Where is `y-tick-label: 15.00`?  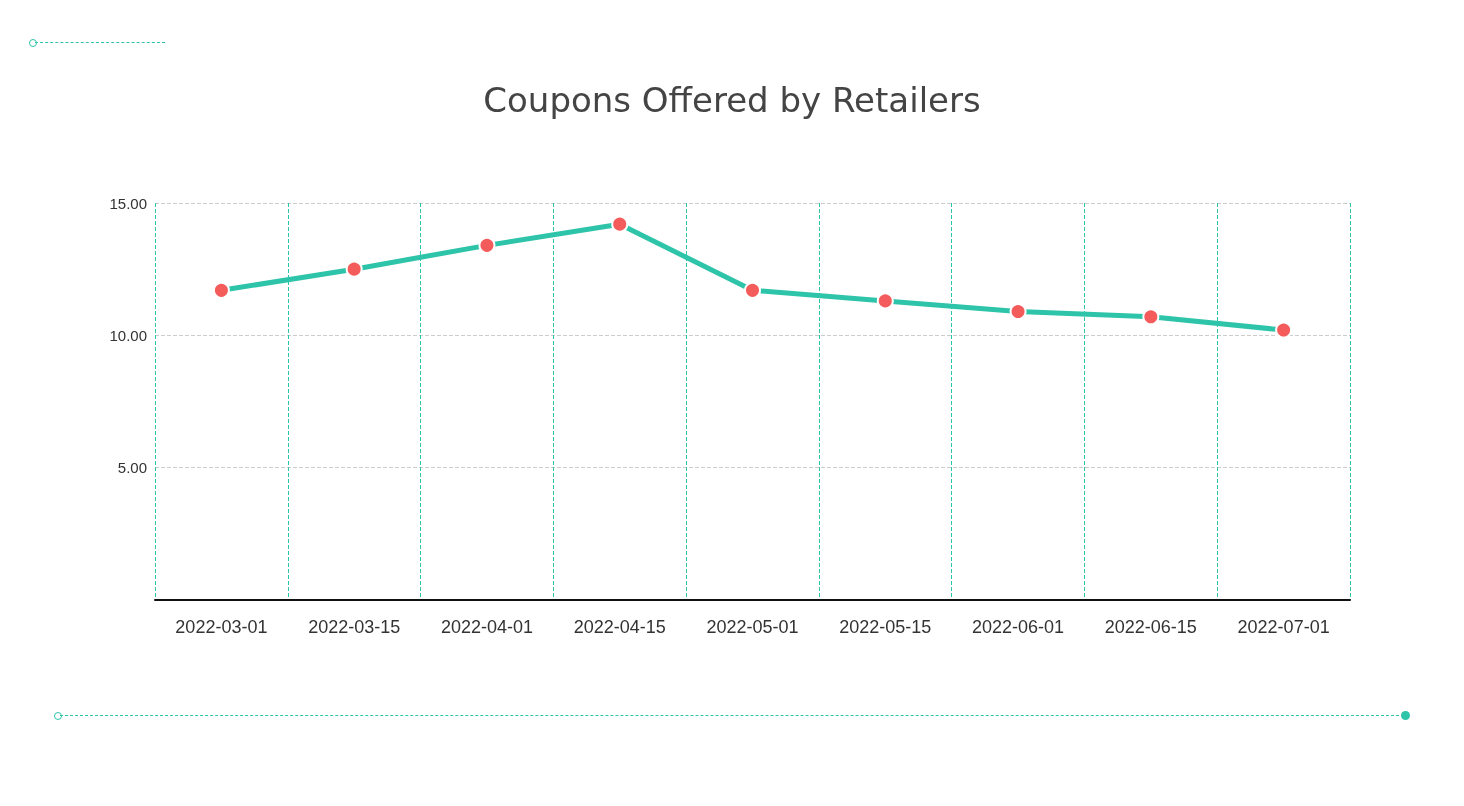
y-tick-label: 15.00 is located at coordinates (128, 203).